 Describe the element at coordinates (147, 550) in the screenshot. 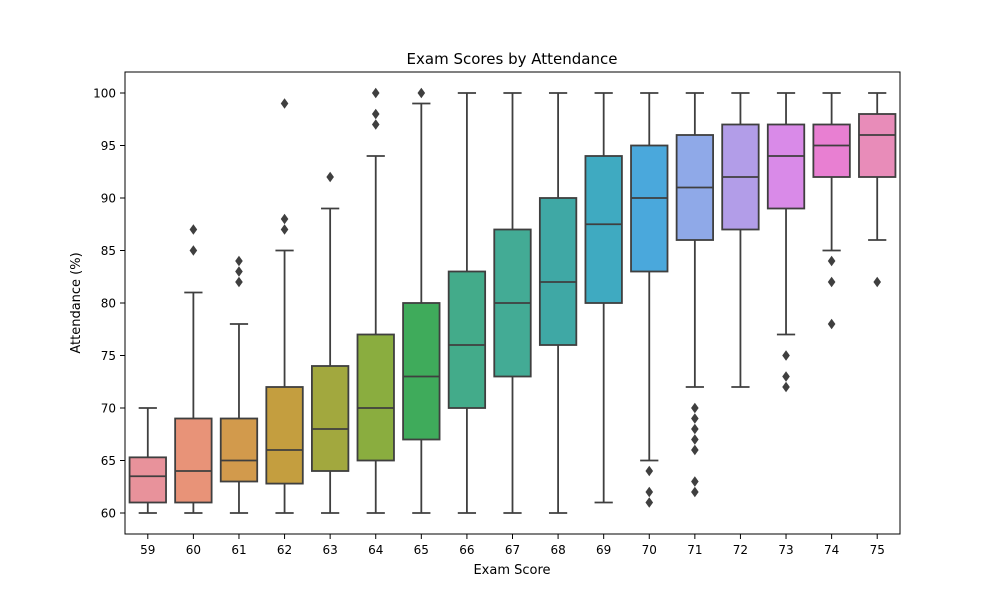

I see `x-tick-label: 59` at that location.